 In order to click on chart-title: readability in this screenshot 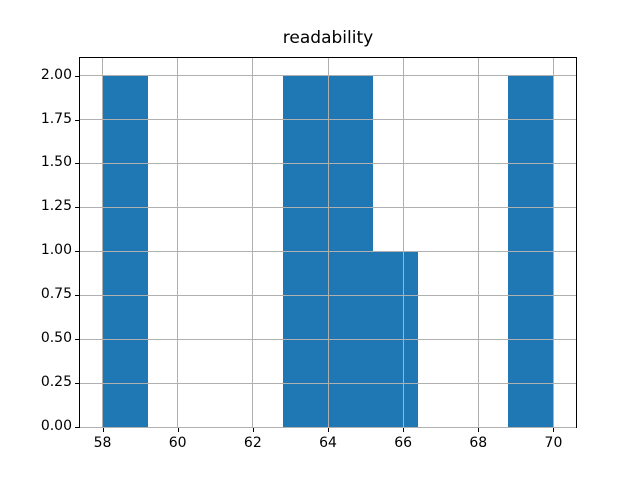, I will do `click(328, 38)`.